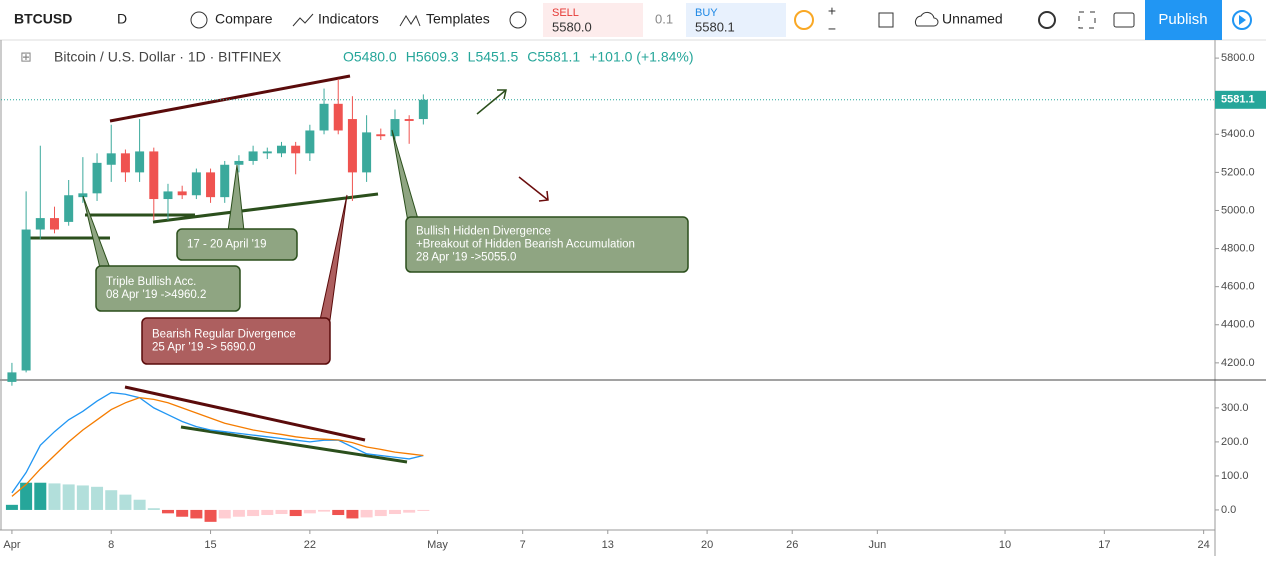 The image size is (1266, 561). Describe the element at coordinates (804, 20) in the screenshot. I see `info-icon` at that location.